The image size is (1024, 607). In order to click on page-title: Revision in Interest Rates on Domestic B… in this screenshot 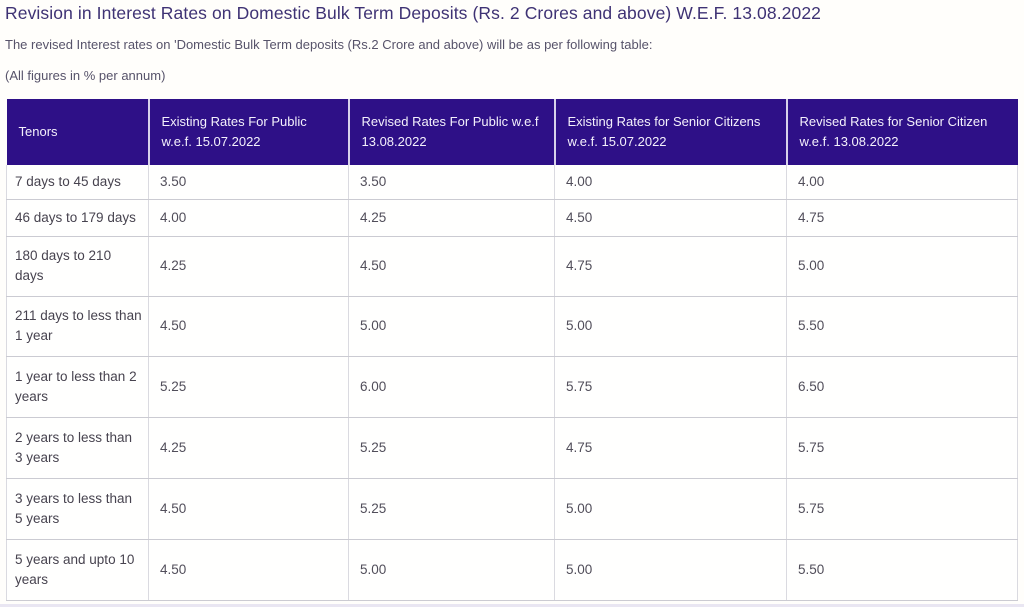, I will do `click(413, 13)`.